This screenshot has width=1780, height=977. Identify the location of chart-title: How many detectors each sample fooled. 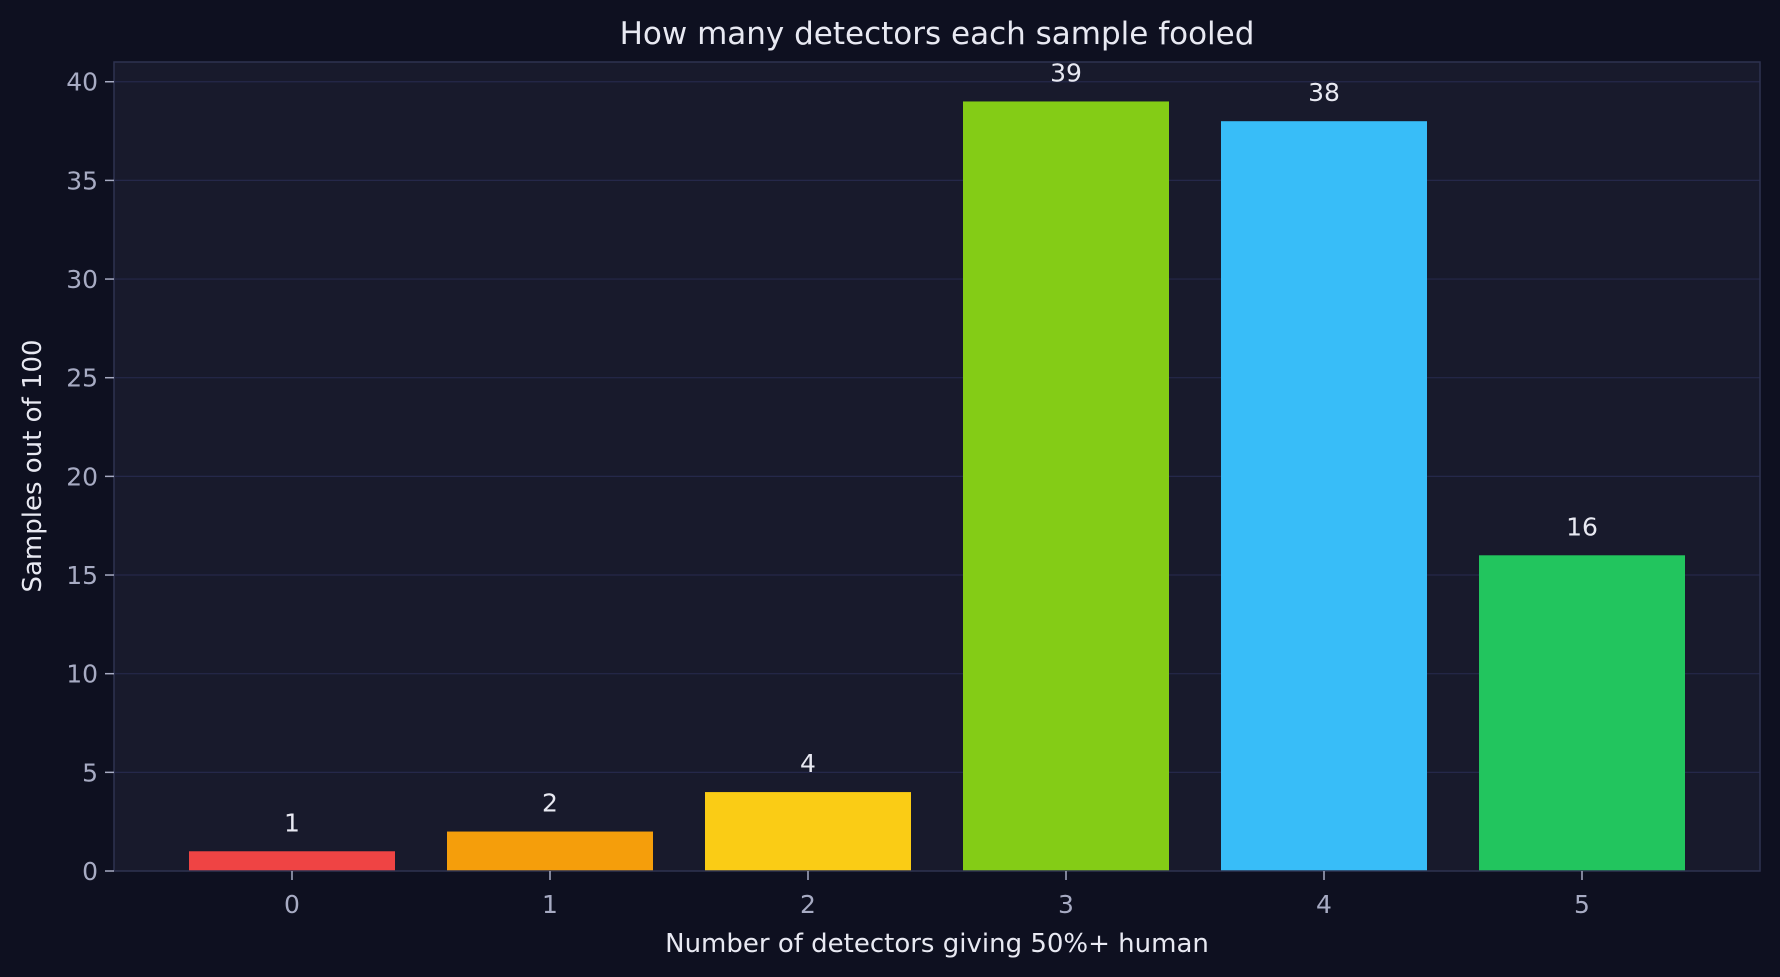
(937, 34).